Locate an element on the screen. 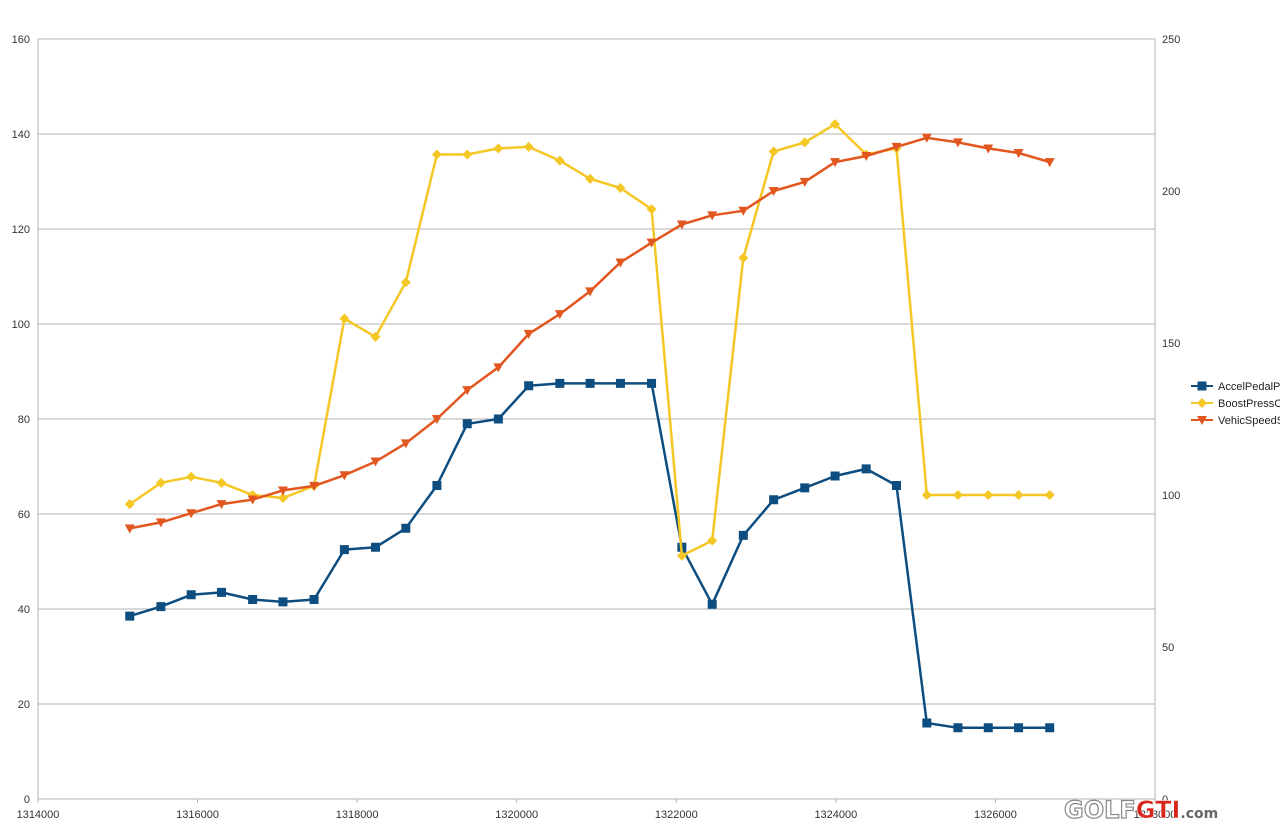  y-right-tick-label: 0 is located at coordinates (1165, 800).